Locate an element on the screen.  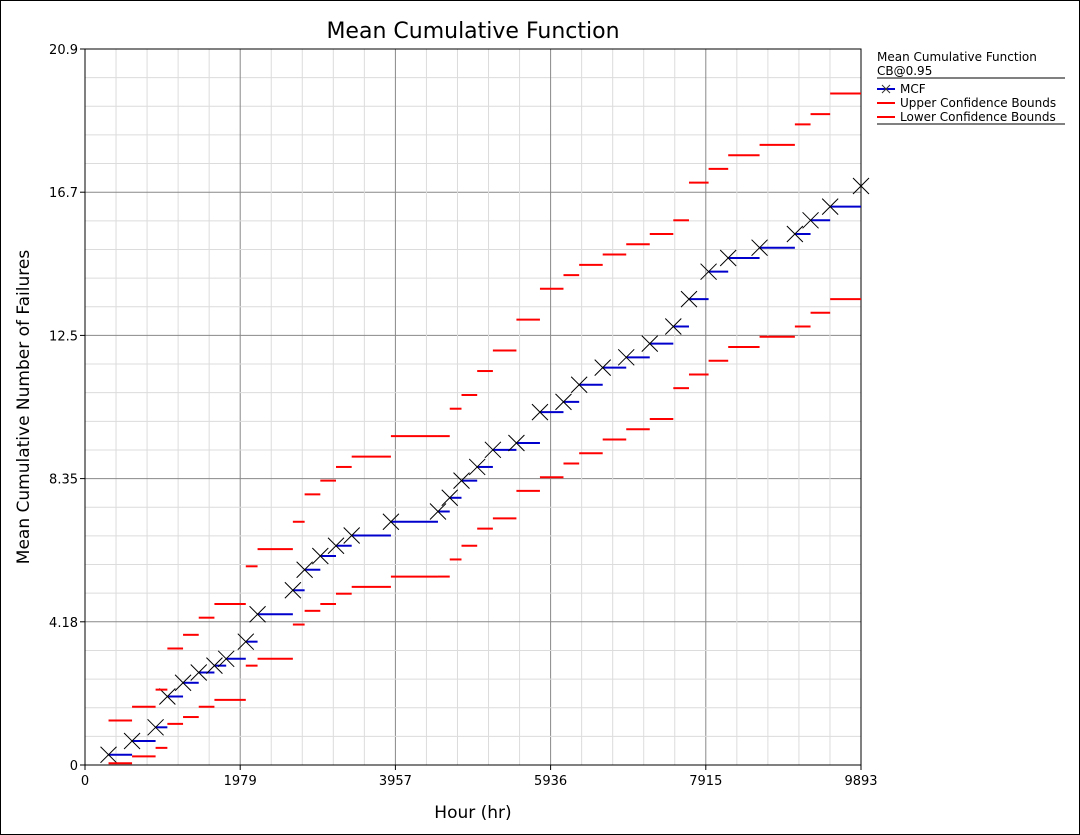
y-tick-label: 4.18 is located at coordinates (63, 623).